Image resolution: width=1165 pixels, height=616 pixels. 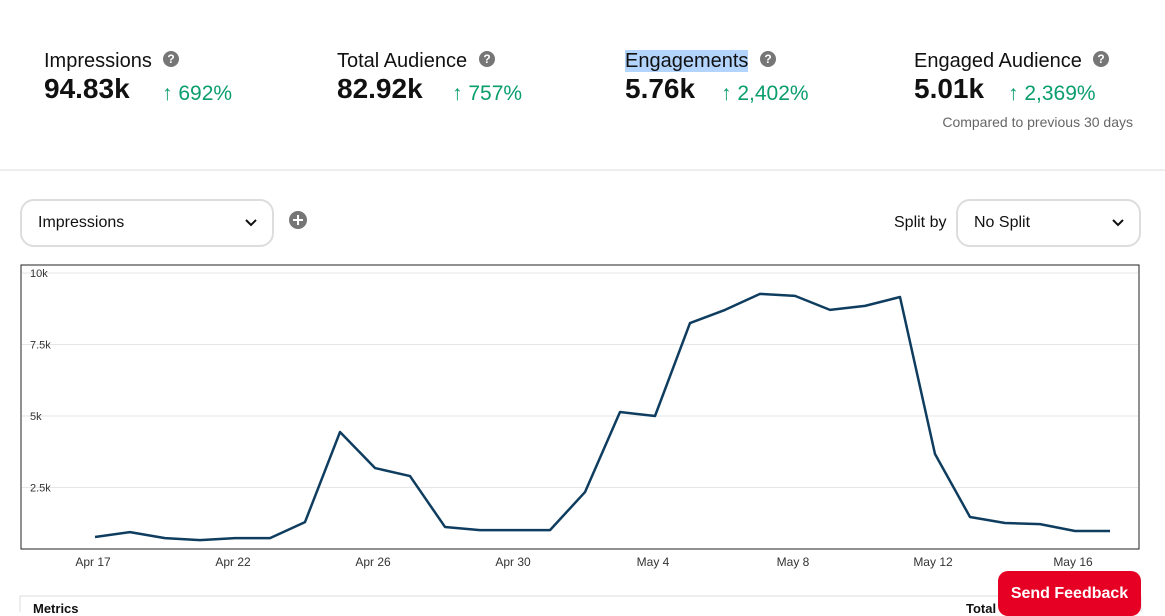 I want to click on metric-dropdown: Impressions, so click(x=147, y=223).